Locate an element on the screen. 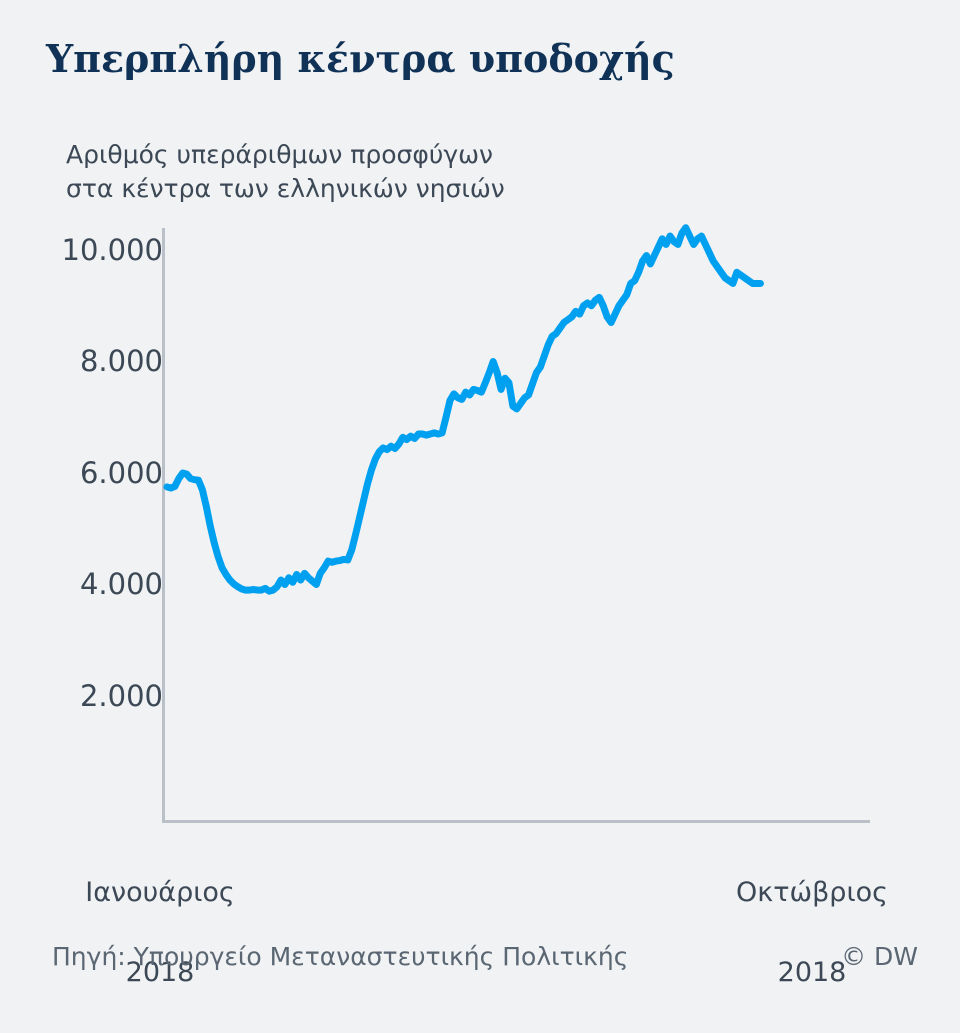 This screenshot has width=960, height=1033. y-tick-label: 6.000 is located at coordinates (121, 473).